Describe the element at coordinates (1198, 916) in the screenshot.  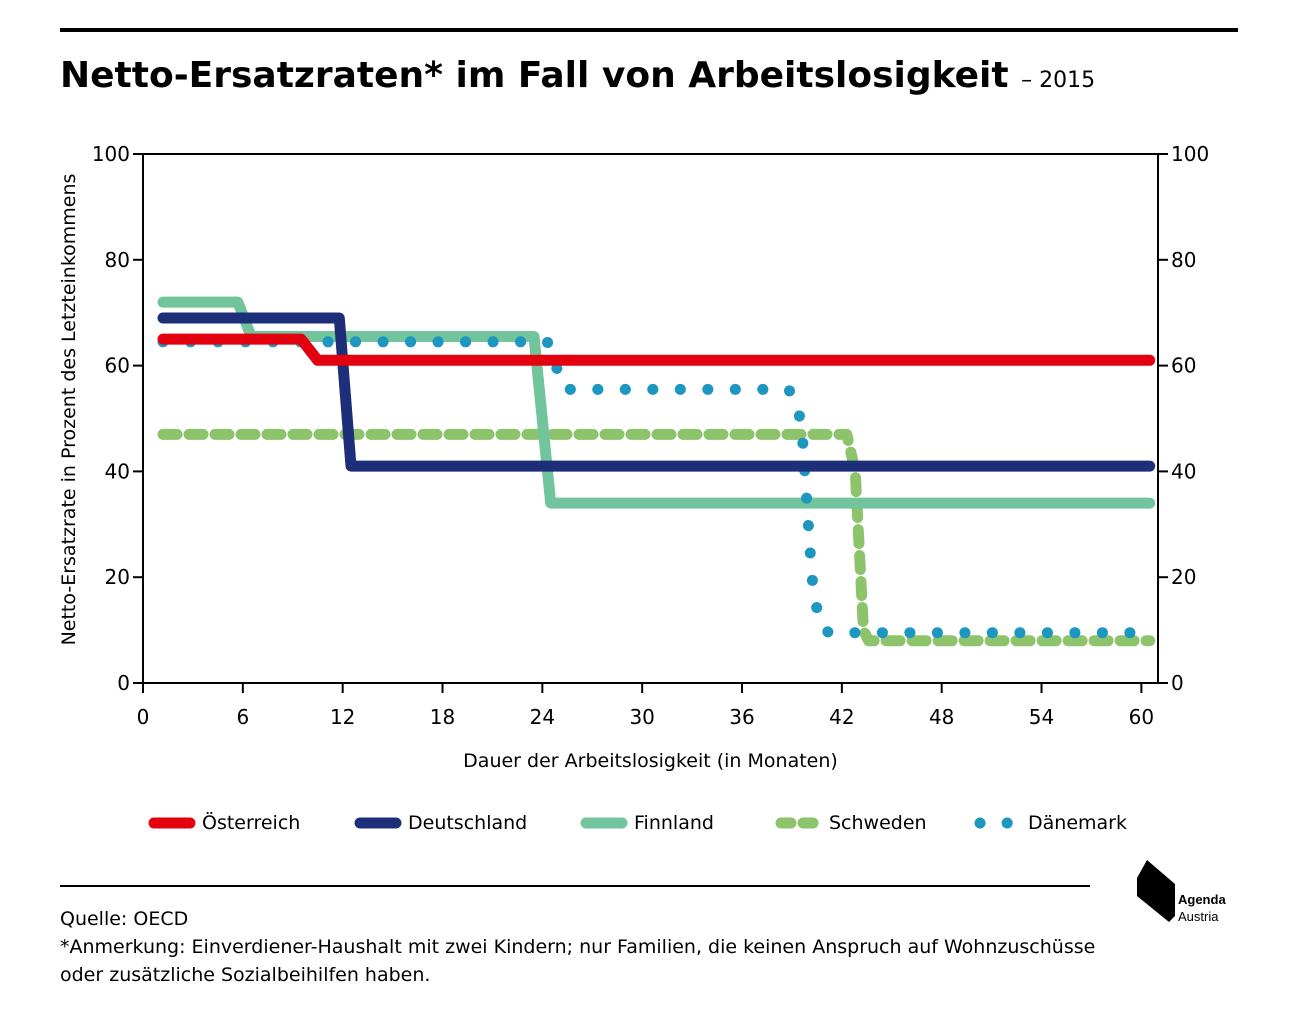
I see `logo-text-line2: Austria` at that location.